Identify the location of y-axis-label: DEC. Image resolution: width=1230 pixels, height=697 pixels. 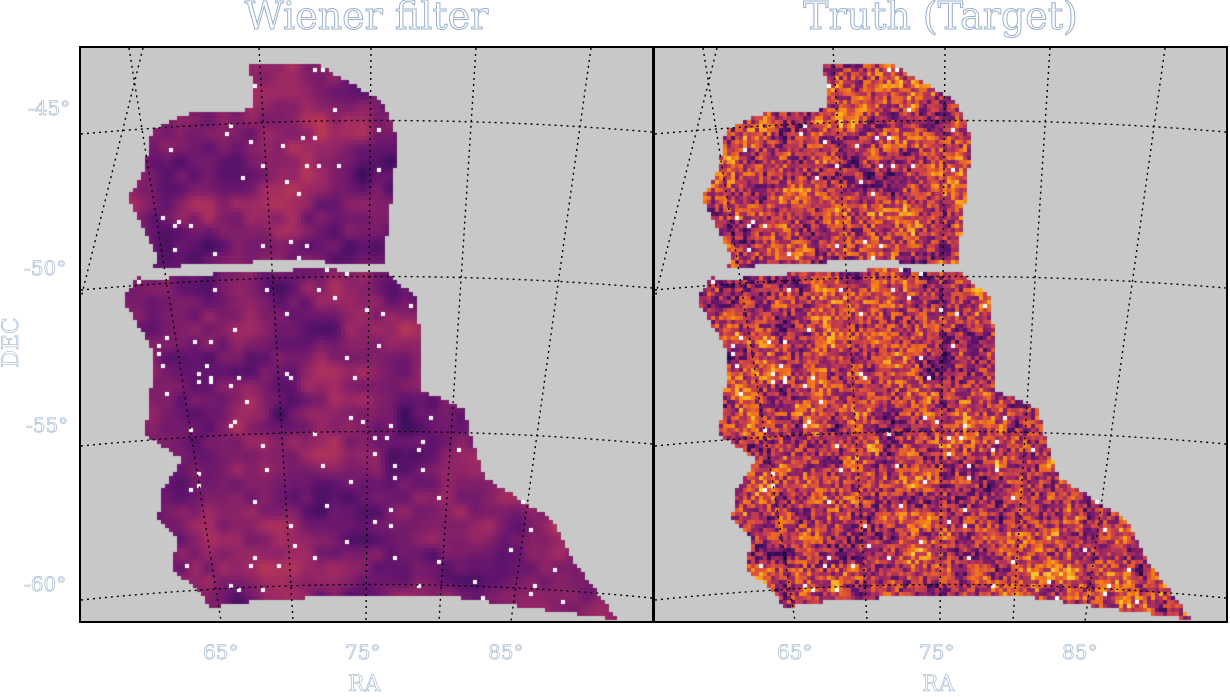
(12, 342).